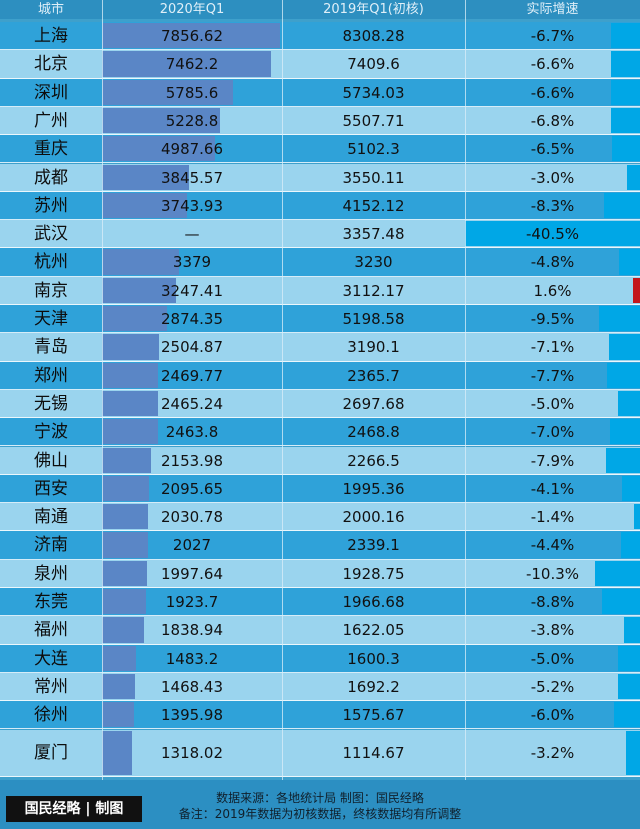  I want to click on city-name: 大连, so click(51, 658).